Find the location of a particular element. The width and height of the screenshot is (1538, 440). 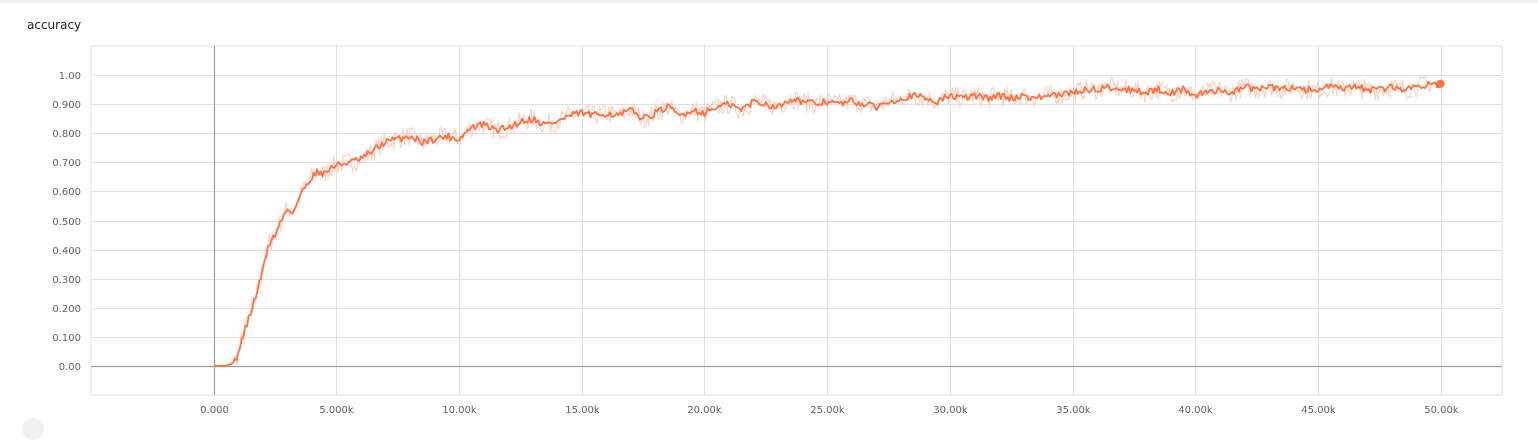

x-tick-label: 15.00k is located at coordinates (582, 410).